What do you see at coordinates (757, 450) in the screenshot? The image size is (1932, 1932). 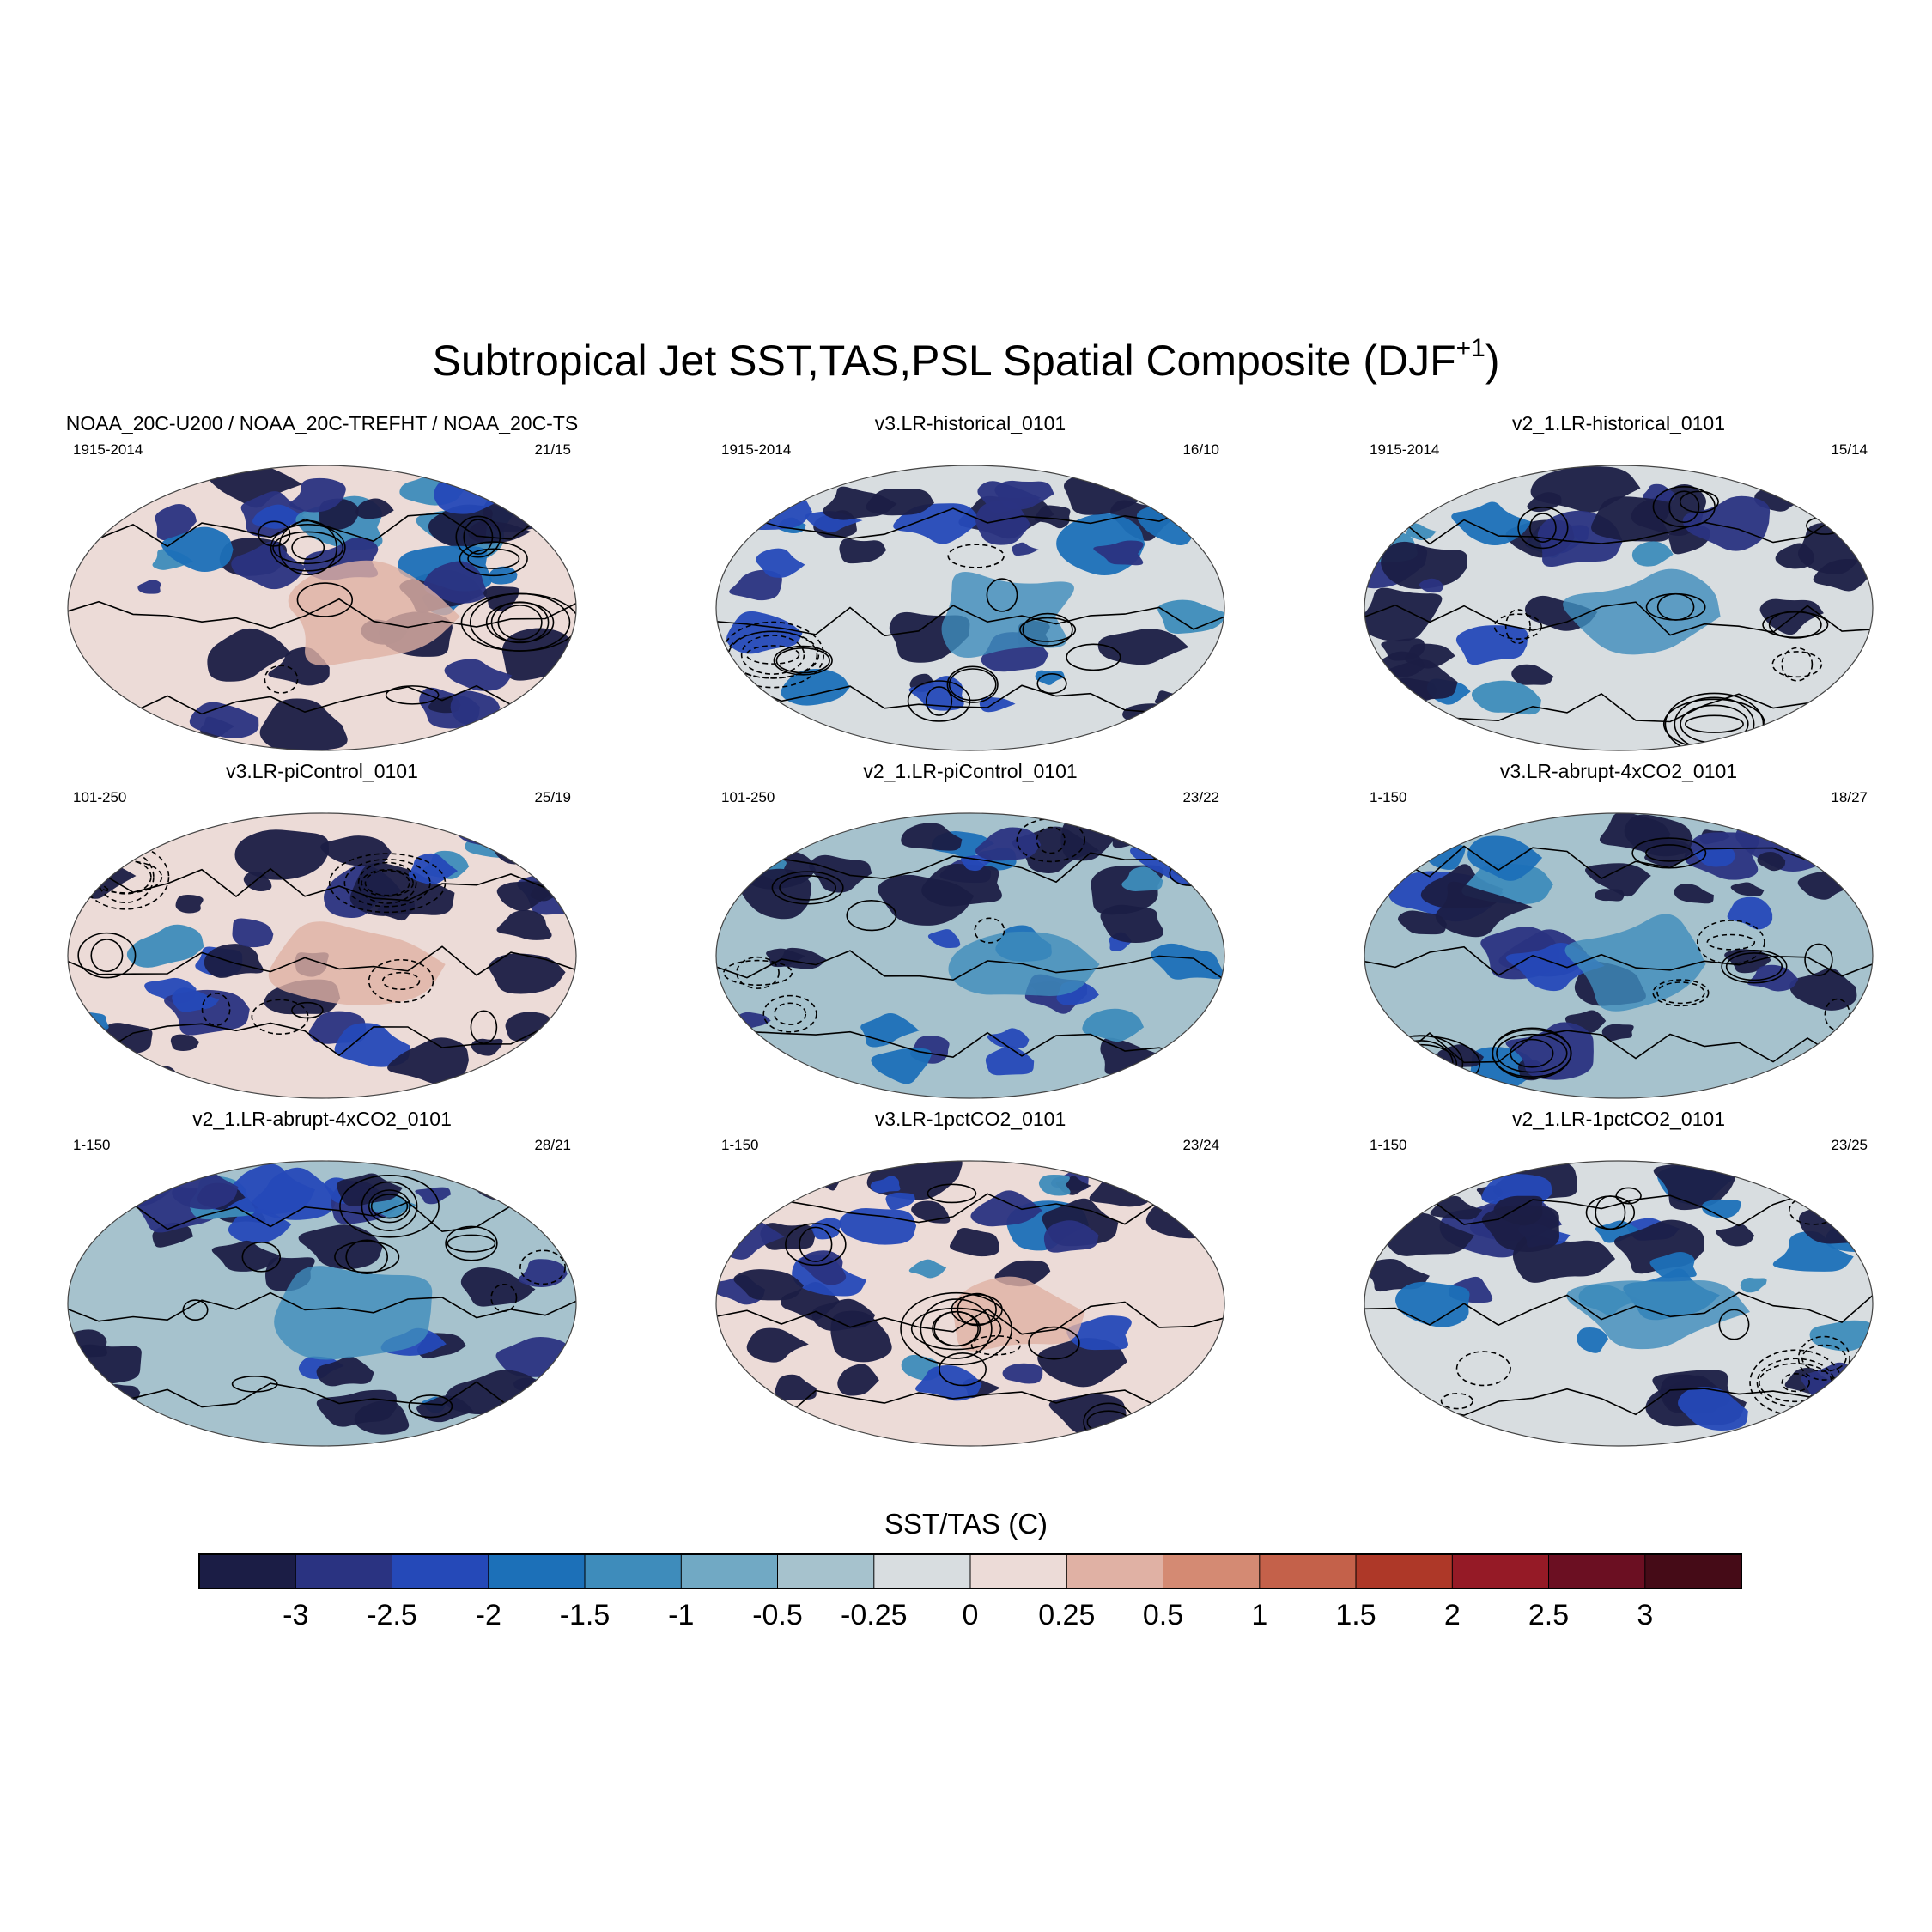 I see `panel-period: 1915-2014` at bounding box center [757, 450].